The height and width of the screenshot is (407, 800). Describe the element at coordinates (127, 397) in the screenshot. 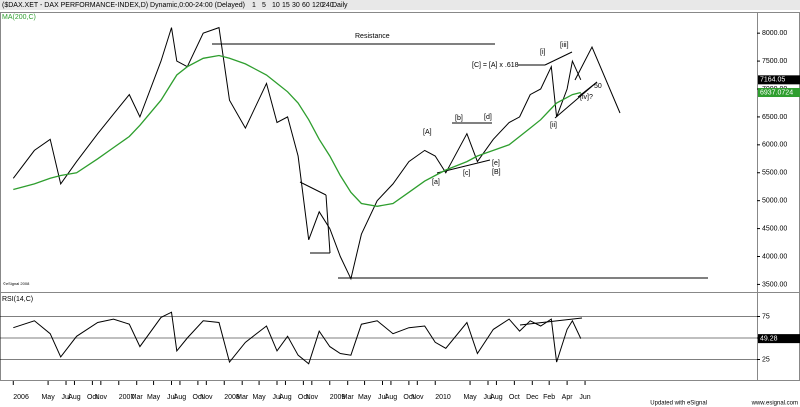

I see `x-tick-label: 2007` at that location.